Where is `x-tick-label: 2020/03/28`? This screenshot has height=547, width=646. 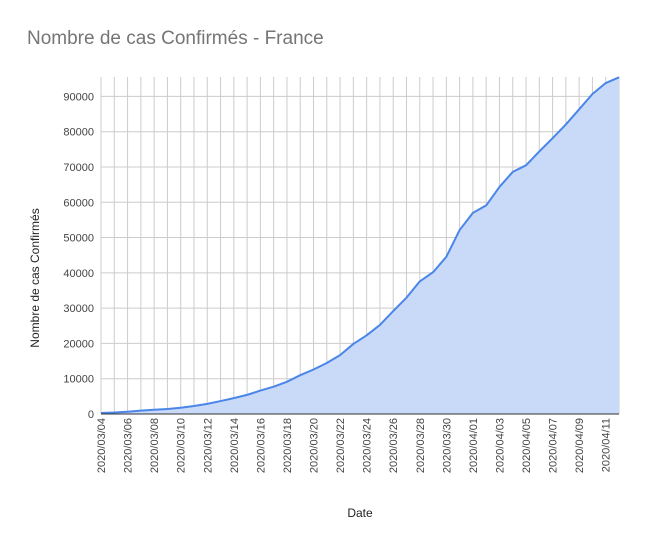
x-tick-label: 2020/03/28 is located at coordinates (421, 445).